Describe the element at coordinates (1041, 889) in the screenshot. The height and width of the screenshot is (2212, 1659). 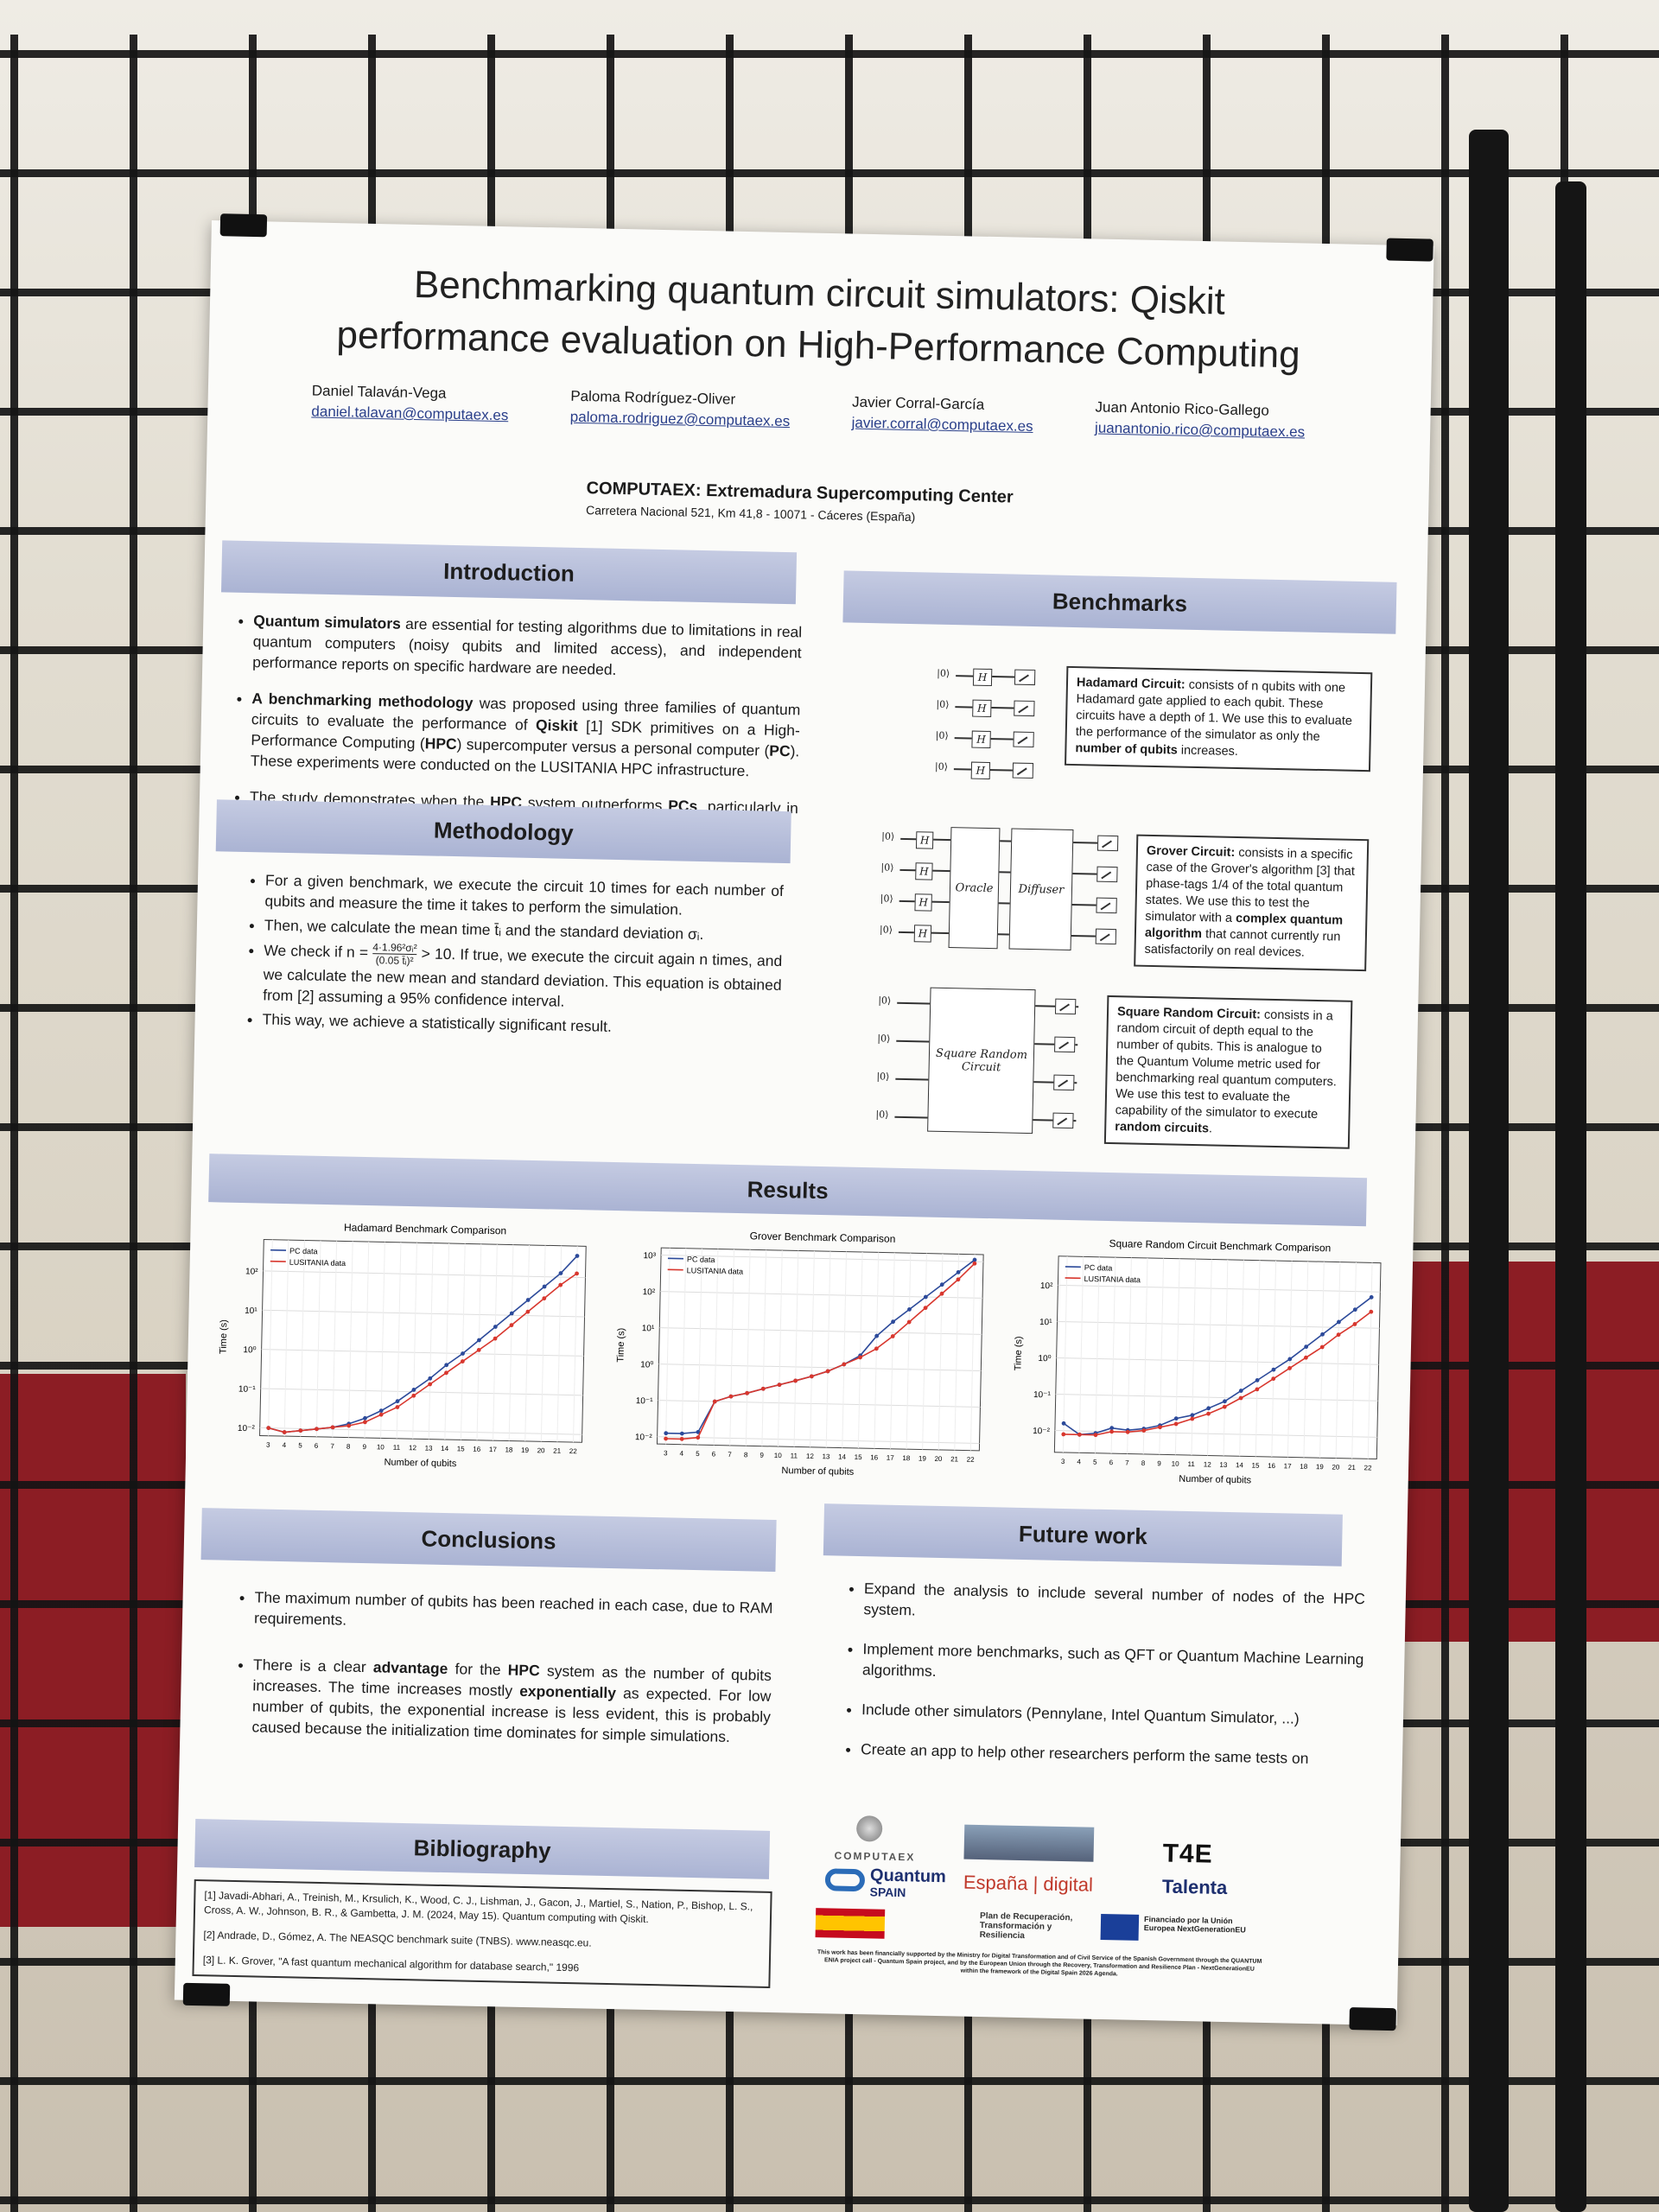
I see `diffuser-block: Diffuser` at that location.